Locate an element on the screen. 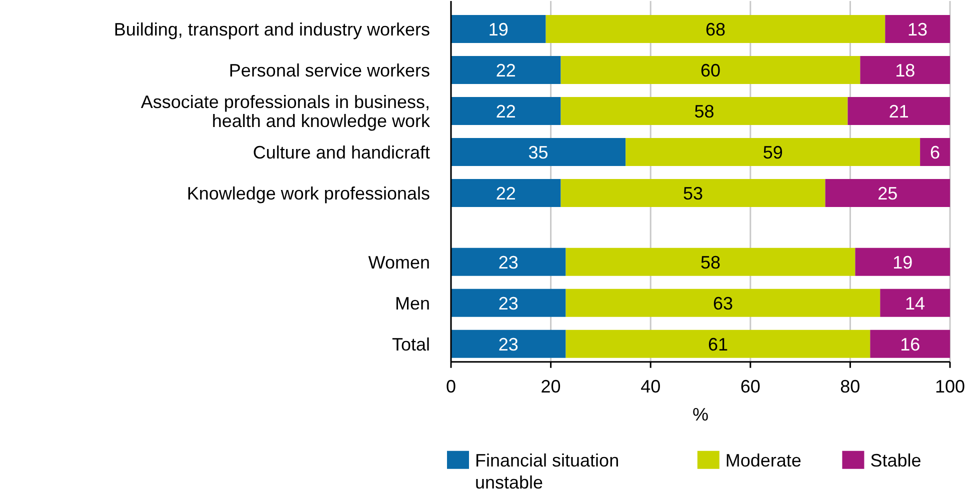 This screenshot has width=971, height=498. legend-label: Moderate is located at coordinates (763, 460).